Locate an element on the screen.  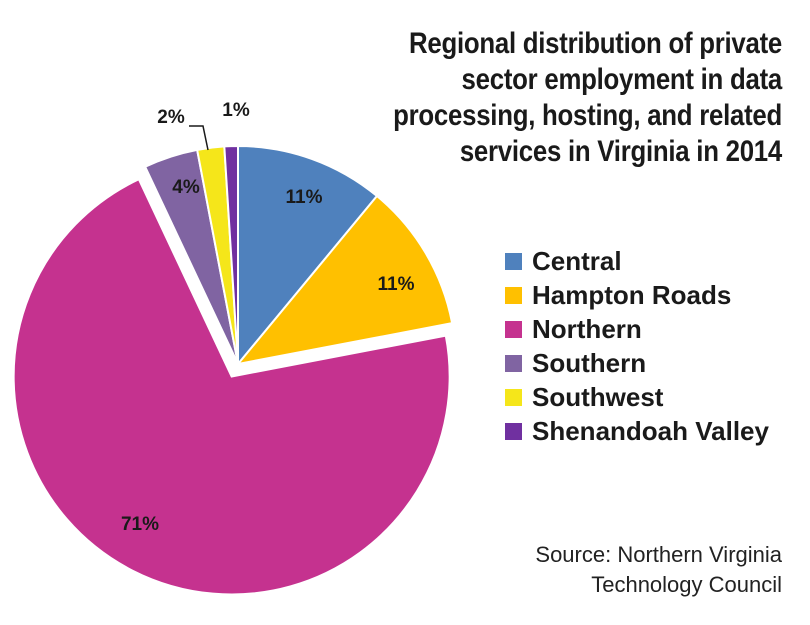
legend-label: Central is located at coordinates (577, 260).